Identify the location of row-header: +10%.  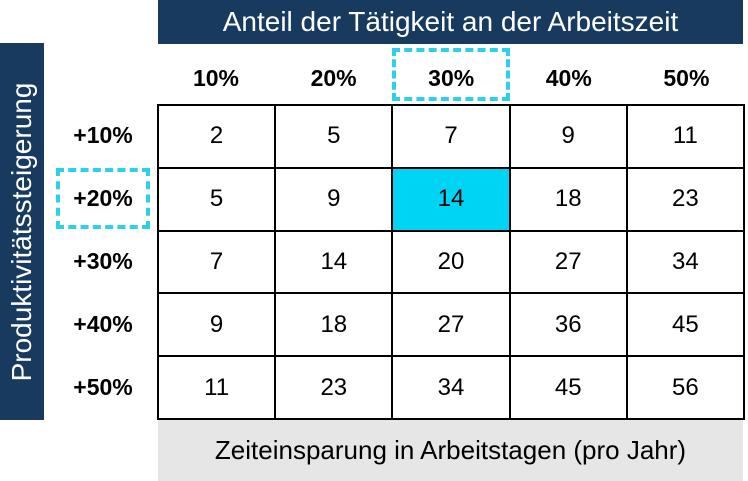
(103, 134).